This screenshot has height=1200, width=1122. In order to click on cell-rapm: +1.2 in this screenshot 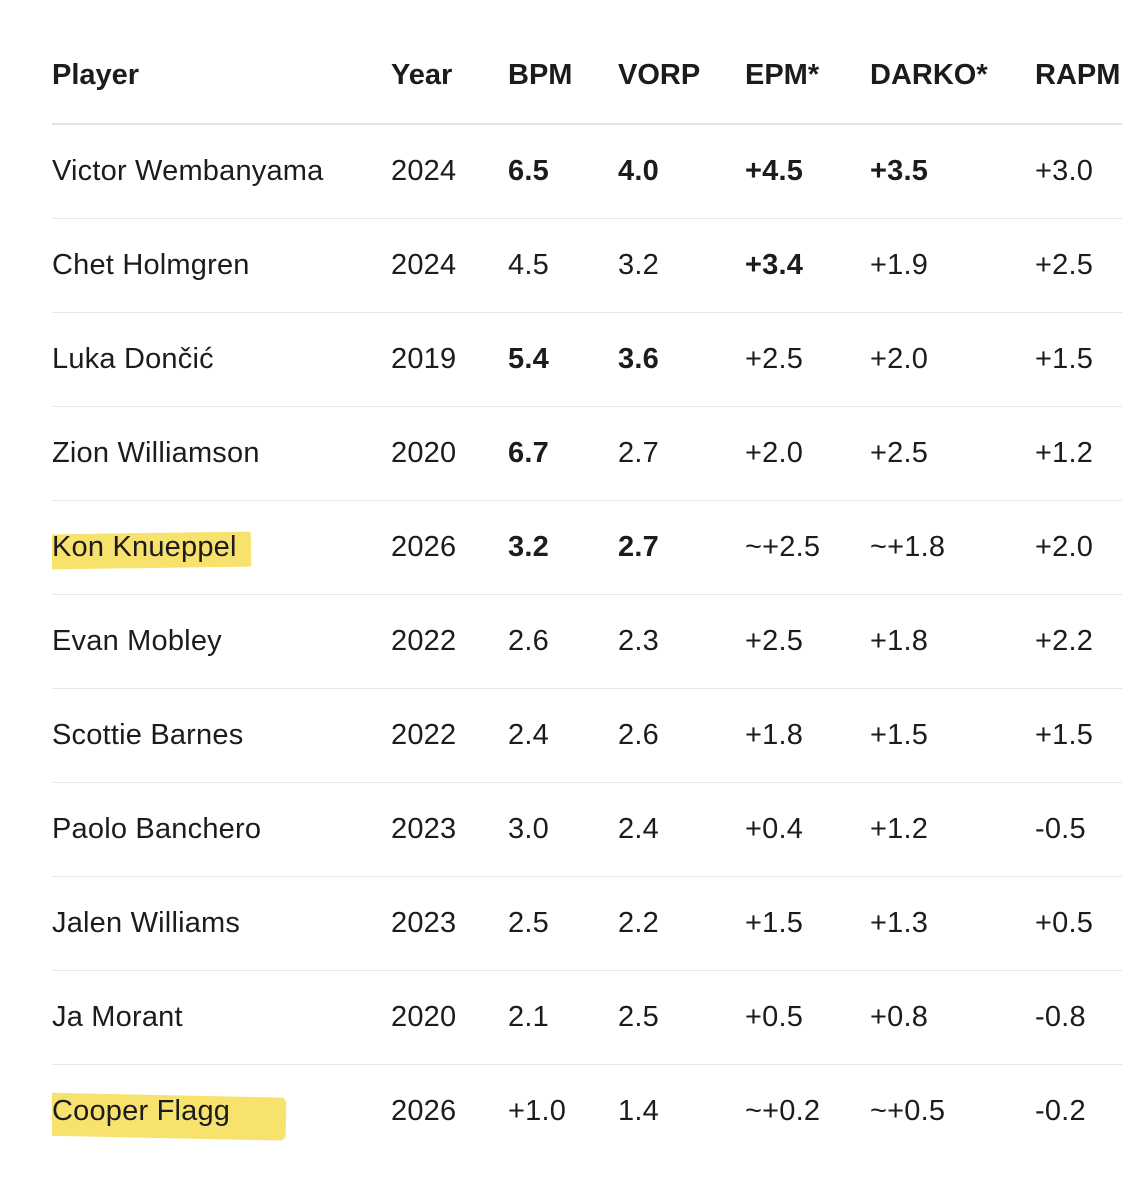, I will do `click(1078, 453)`.